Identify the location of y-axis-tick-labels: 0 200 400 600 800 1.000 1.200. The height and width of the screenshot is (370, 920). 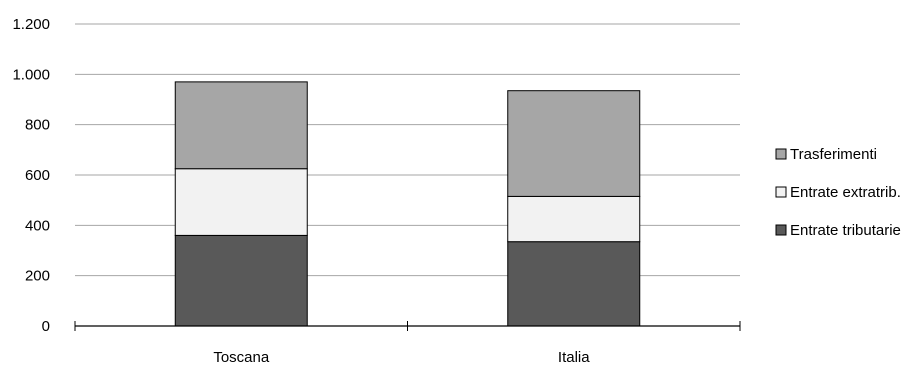
(31, 175).